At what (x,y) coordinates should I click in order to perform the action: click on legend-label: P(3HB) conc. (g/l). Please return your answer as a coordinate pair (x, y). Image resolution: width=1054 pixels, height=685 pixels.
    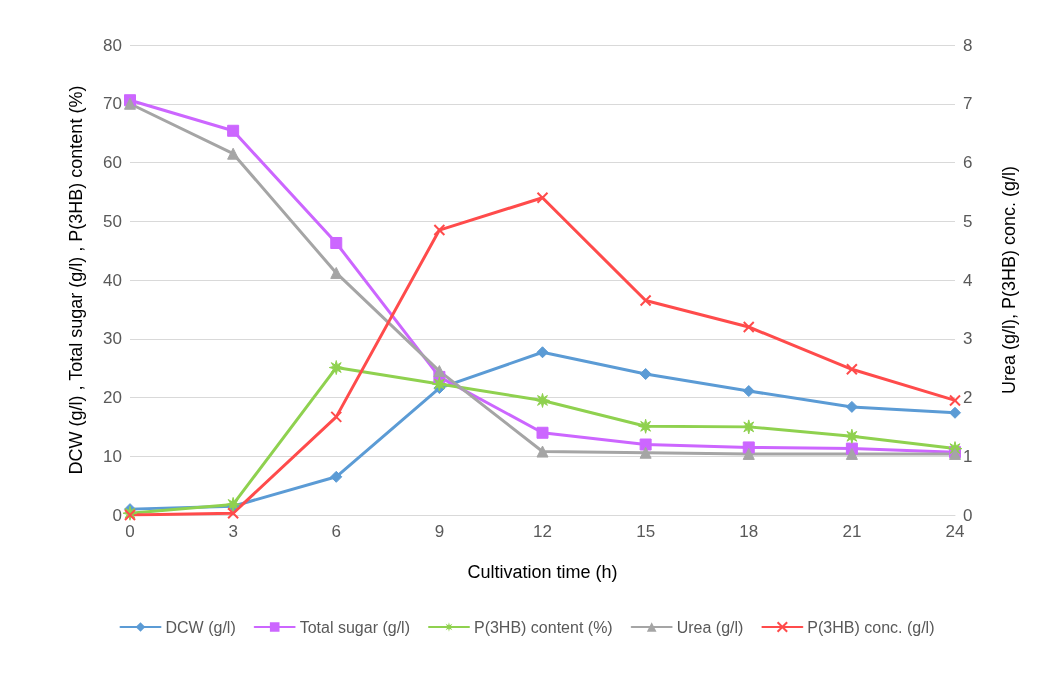
    Looking at the image, I should click on (871, 627).